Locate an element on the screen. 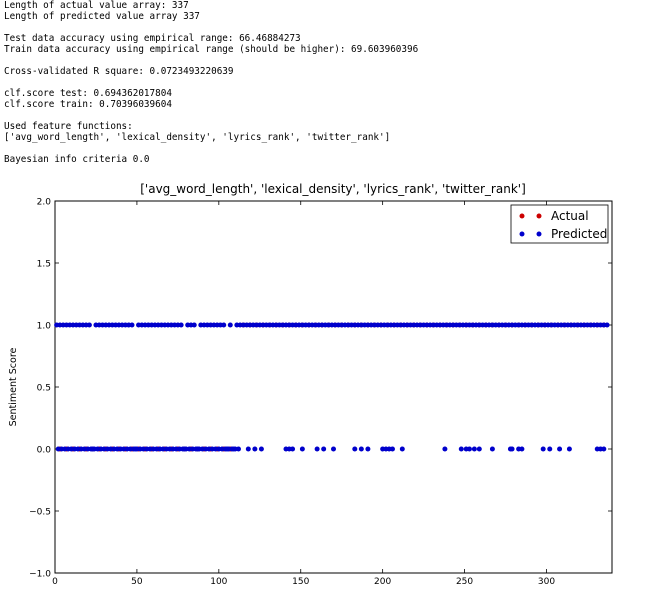  legend-label-predicted: Predicted is located at coordinates (579, 234).